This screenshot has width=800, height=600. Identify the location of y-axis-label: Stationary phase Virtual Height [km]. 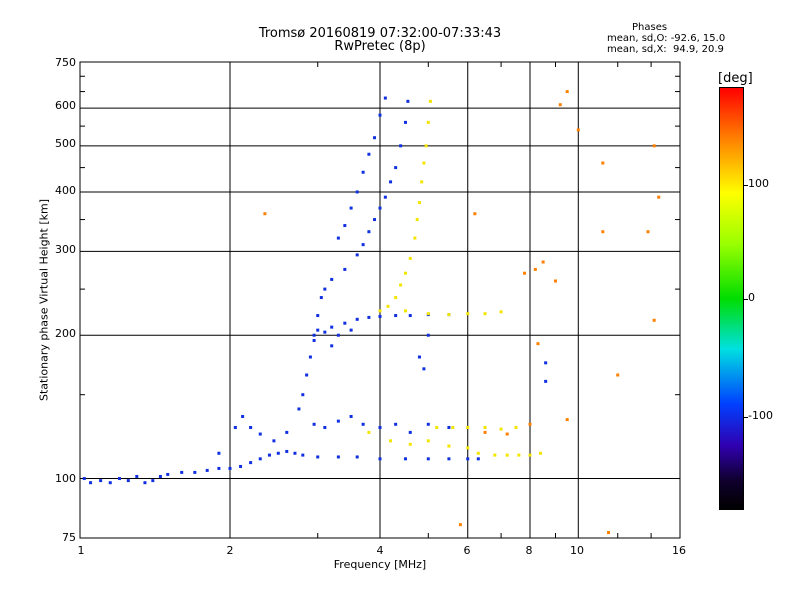
(44, 300).